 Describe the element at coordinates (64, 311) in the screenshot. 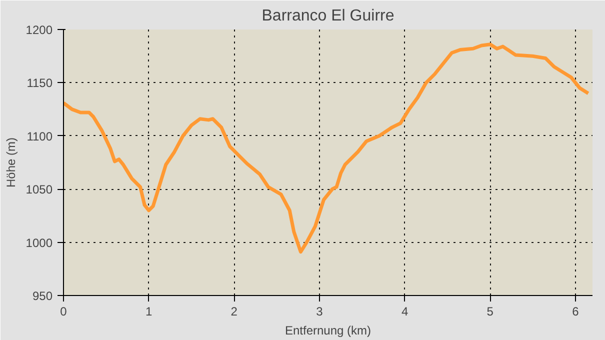

I see `x-tick-label: 0` at that location.